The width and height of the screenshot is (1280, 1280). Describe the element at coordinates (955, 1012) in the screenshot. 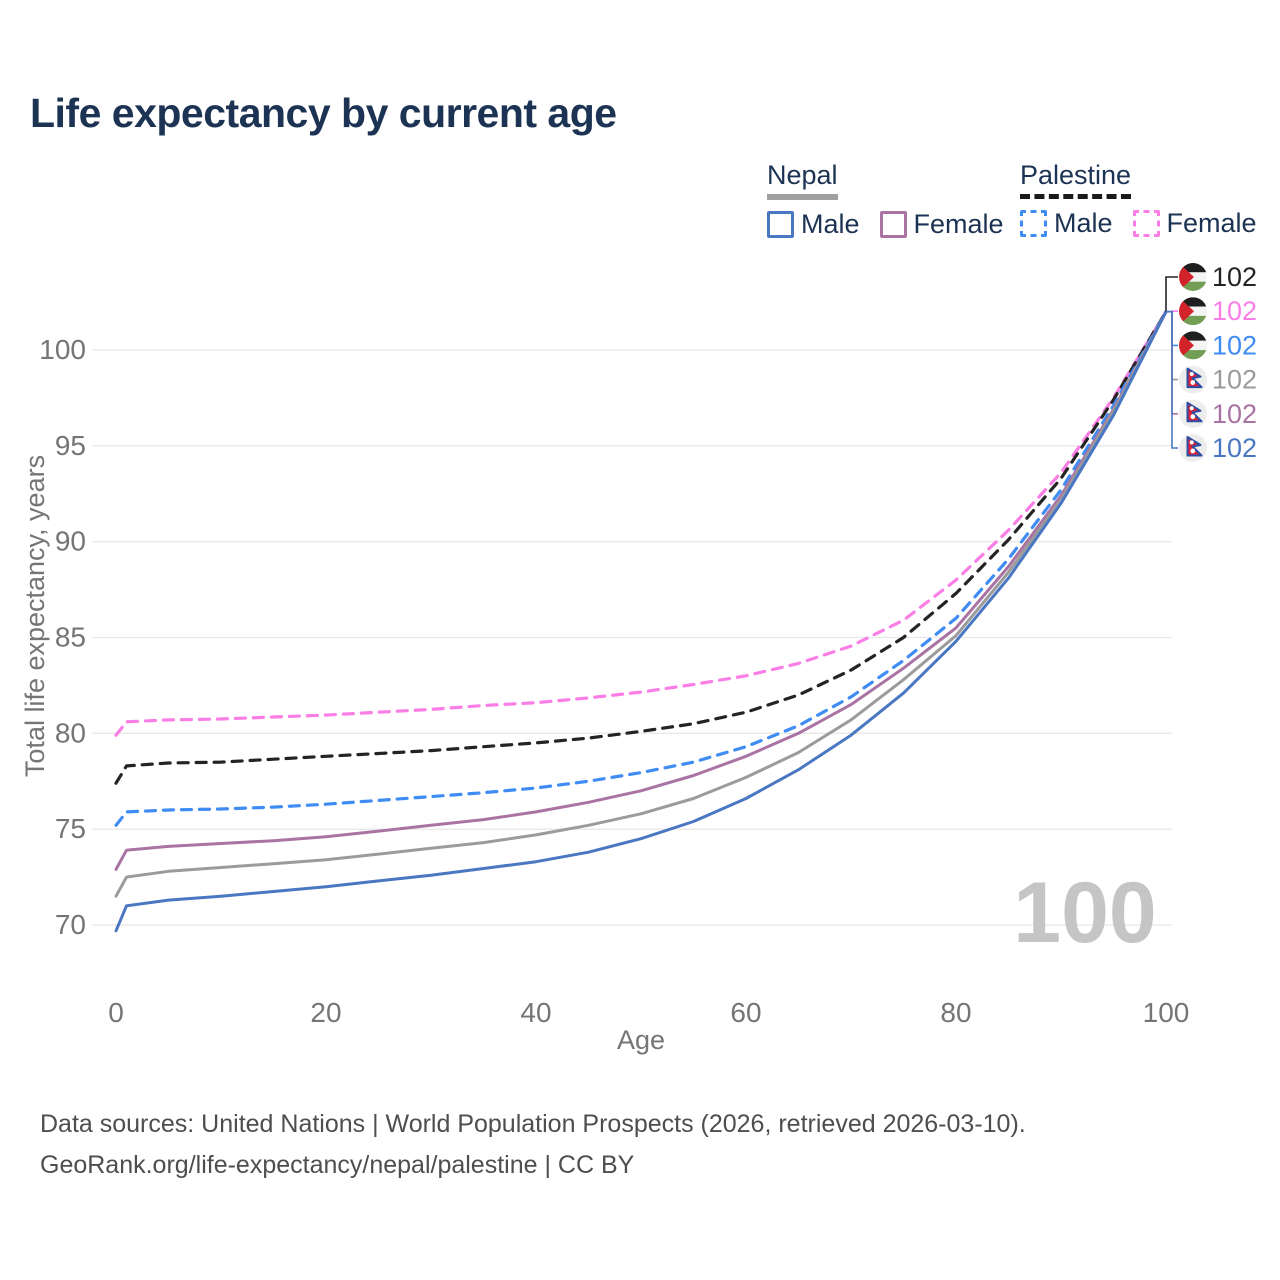

I see `x-tick-label: 80` at that location.